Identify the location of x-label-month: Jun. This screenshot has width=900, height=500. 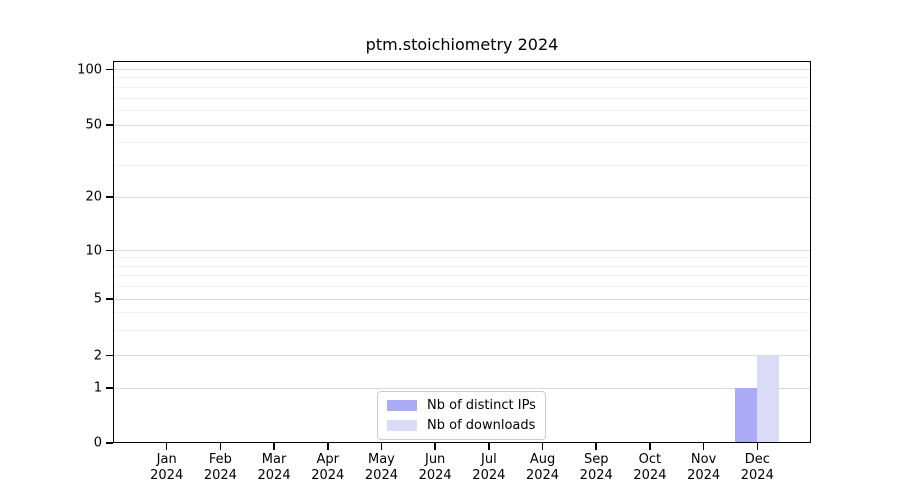
(435, 459).